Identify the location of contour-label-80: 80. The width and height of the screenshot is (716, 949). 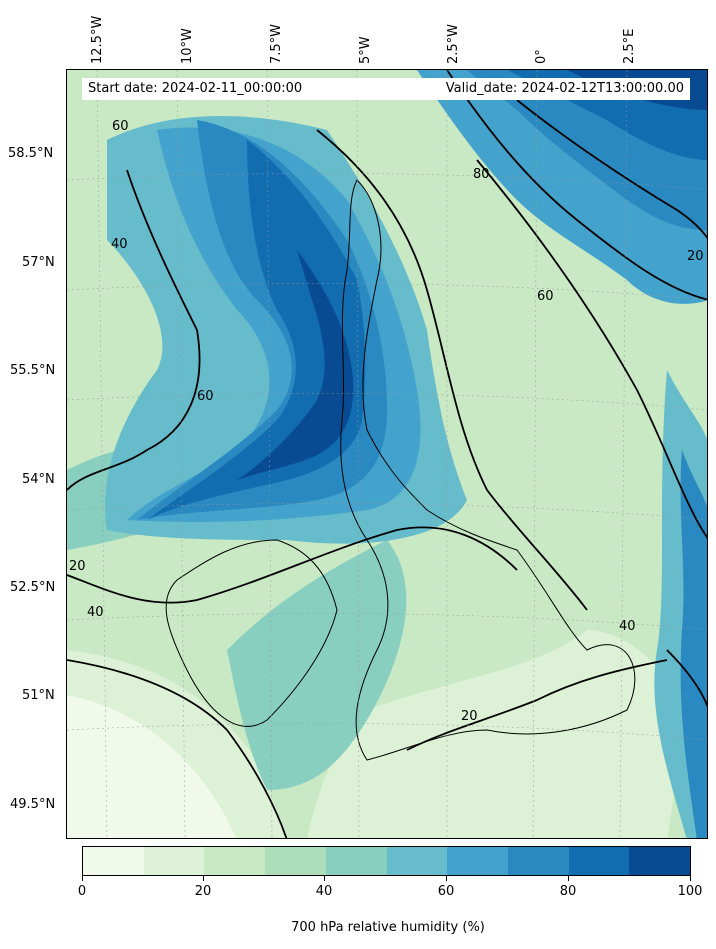
(481, 174).